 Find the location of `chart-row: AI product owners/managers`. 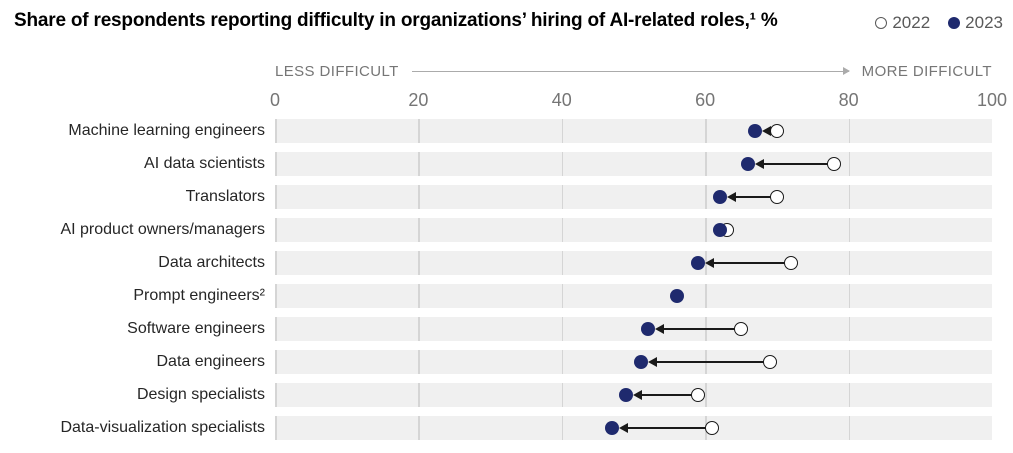

chart-row: AI product owners/managers is located at coordinates (506, 230).